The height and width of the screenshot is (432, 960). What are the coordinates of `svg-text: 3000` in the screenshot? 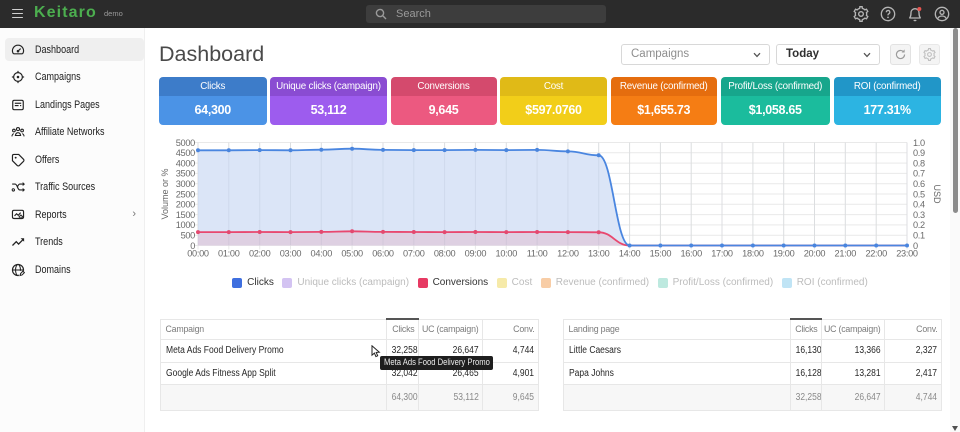 It's located at (185, 184).